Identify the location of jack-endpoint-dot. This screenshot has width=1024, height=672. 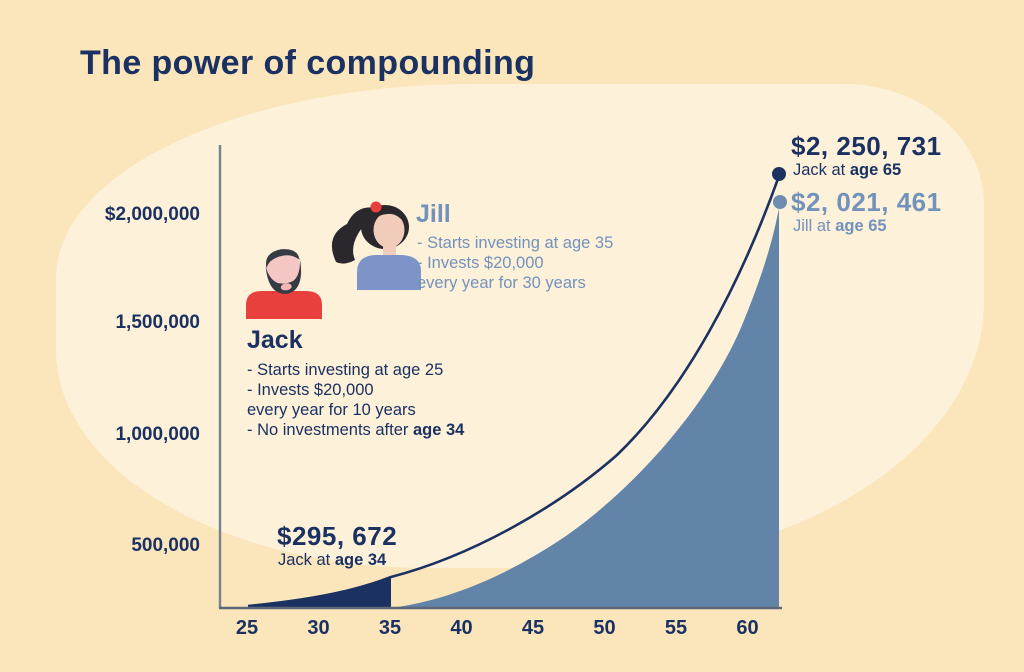
(779, 174).